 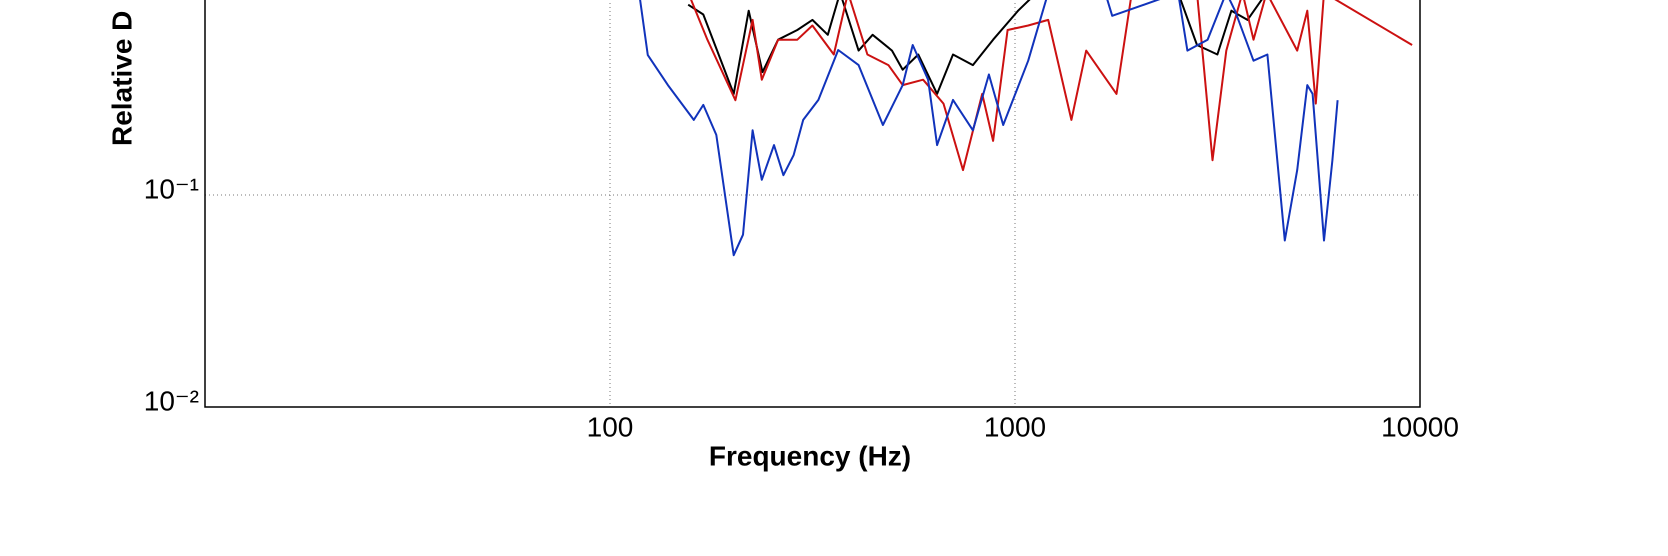 What do you see at coordinates (121, 78) in the screenshot?
I see `y-axis-label: Relative D` at bounding box center [121, 78].